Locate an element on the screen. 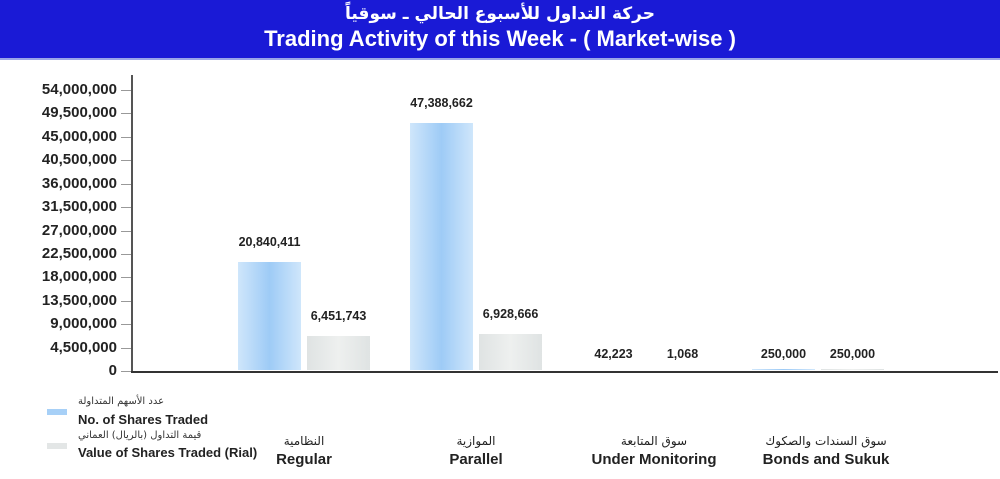 The height and width of the screenshot is (479, 1000). data-label: 6,451,743 is located at coordinates (338, 316).